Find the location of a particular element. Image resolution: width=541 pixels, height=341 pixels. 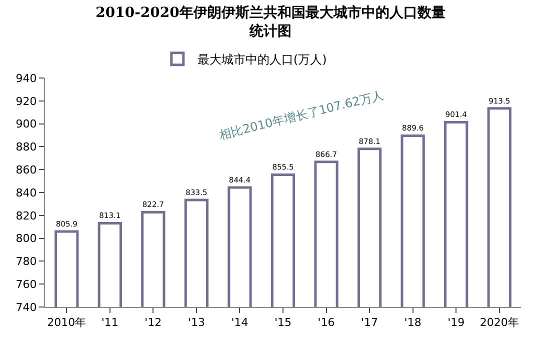

x-tick-label: '13 is located at coordinates (196, 323).